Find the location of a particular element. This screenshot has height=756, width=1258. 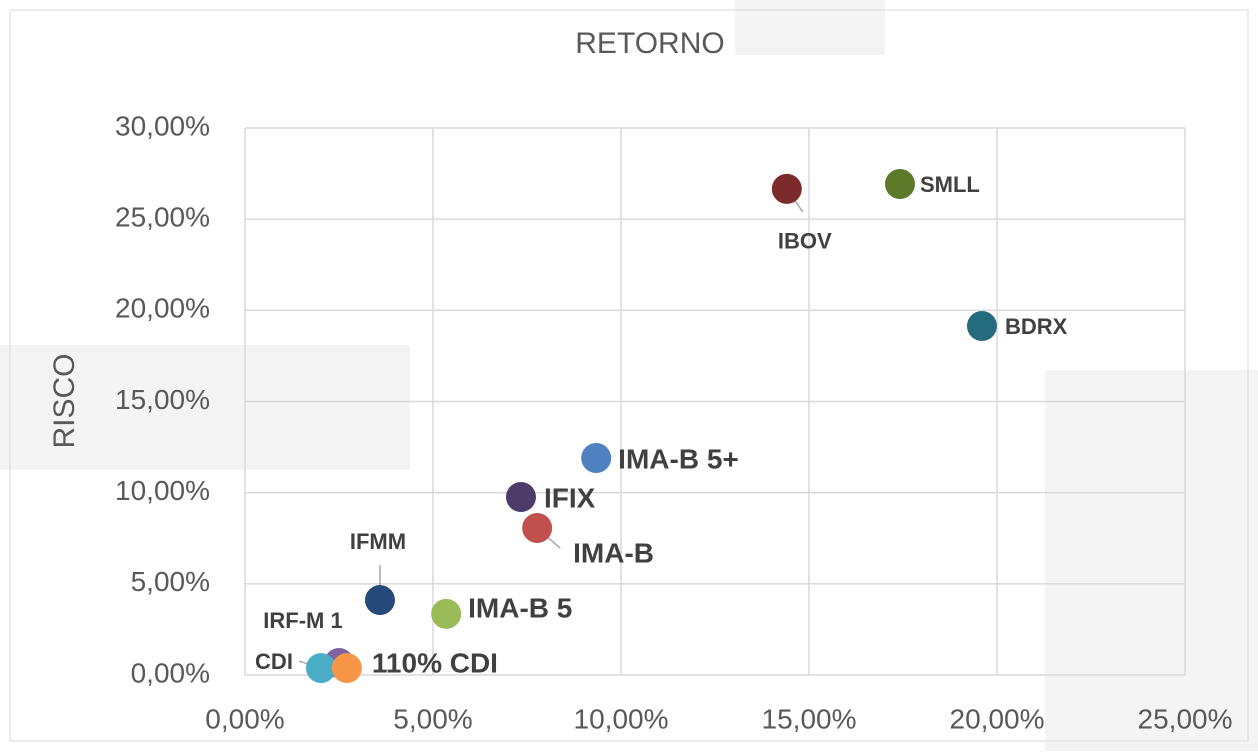

data-label: IRF-M 1 is located at coordinates (302, 620).